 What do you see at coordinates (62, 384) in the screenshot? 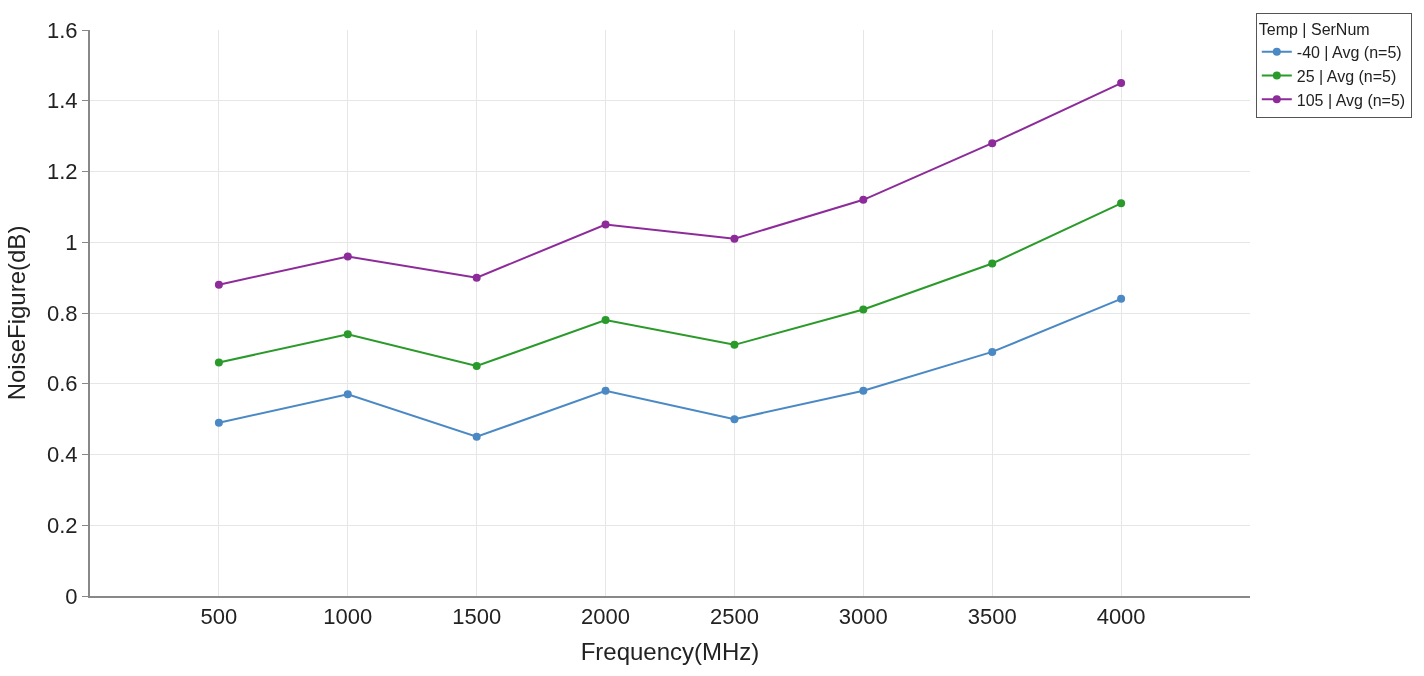
I see `y-tick-label: 0.6` at bounding box center [62, 384].